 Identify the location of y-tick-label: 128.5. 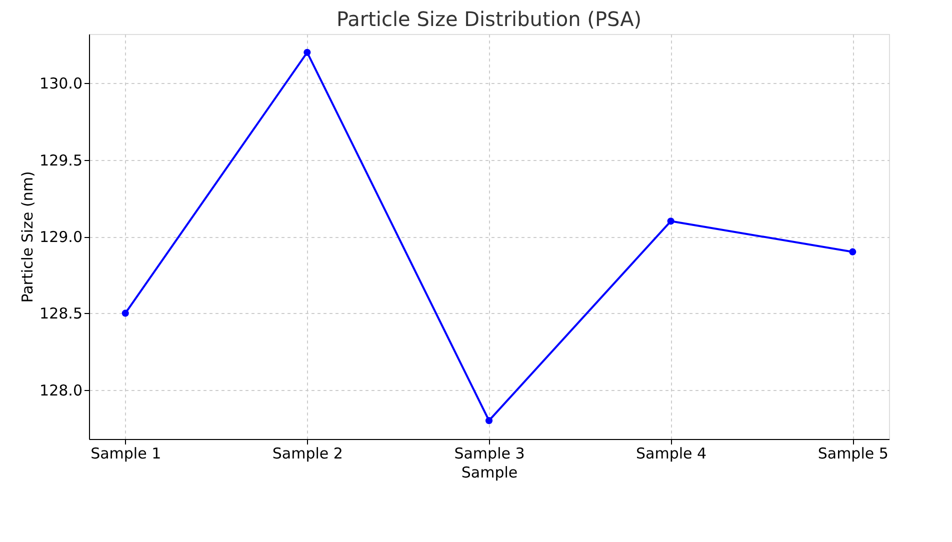
(61, 313).